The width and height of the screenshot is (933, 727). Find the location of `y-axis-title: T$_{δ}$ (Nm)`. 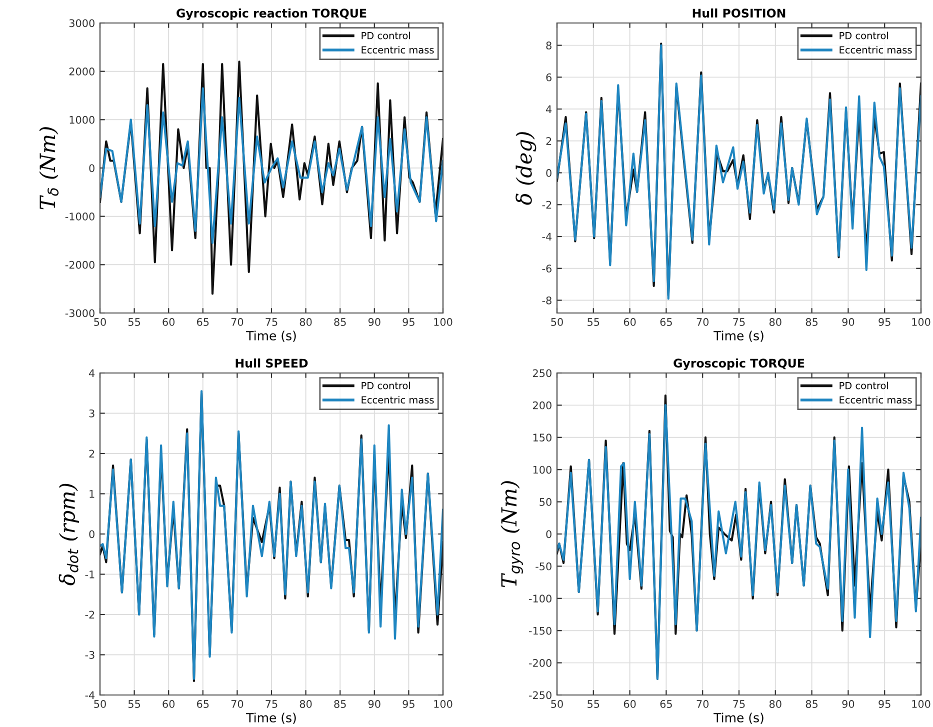

y-axis-title: T$_{δ}$ (Nm) is located at coordinates (49, 168).